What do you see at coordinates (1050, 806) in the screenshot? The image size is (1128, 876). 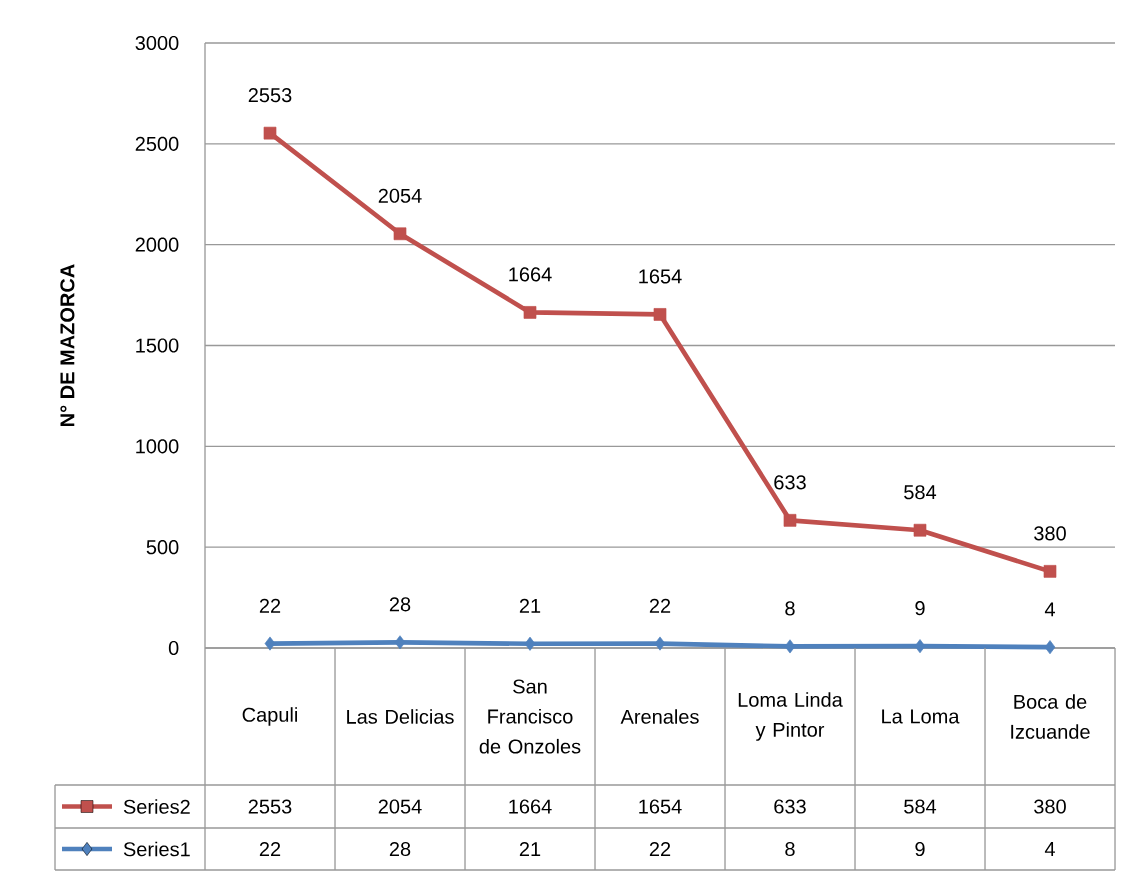 I see `data-label: 380` at bounding box center [1050, 806].